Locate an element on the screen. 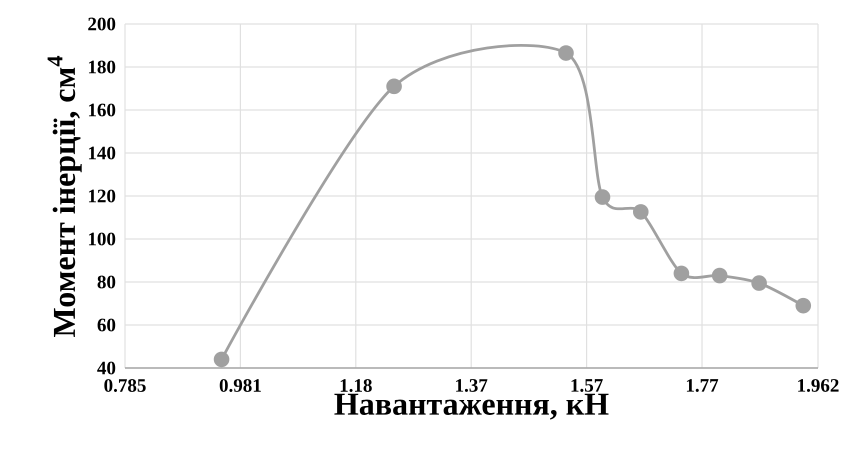  y-axis-title: Момент інерції, см$^{4}$ is located at coordinates (65, 197).